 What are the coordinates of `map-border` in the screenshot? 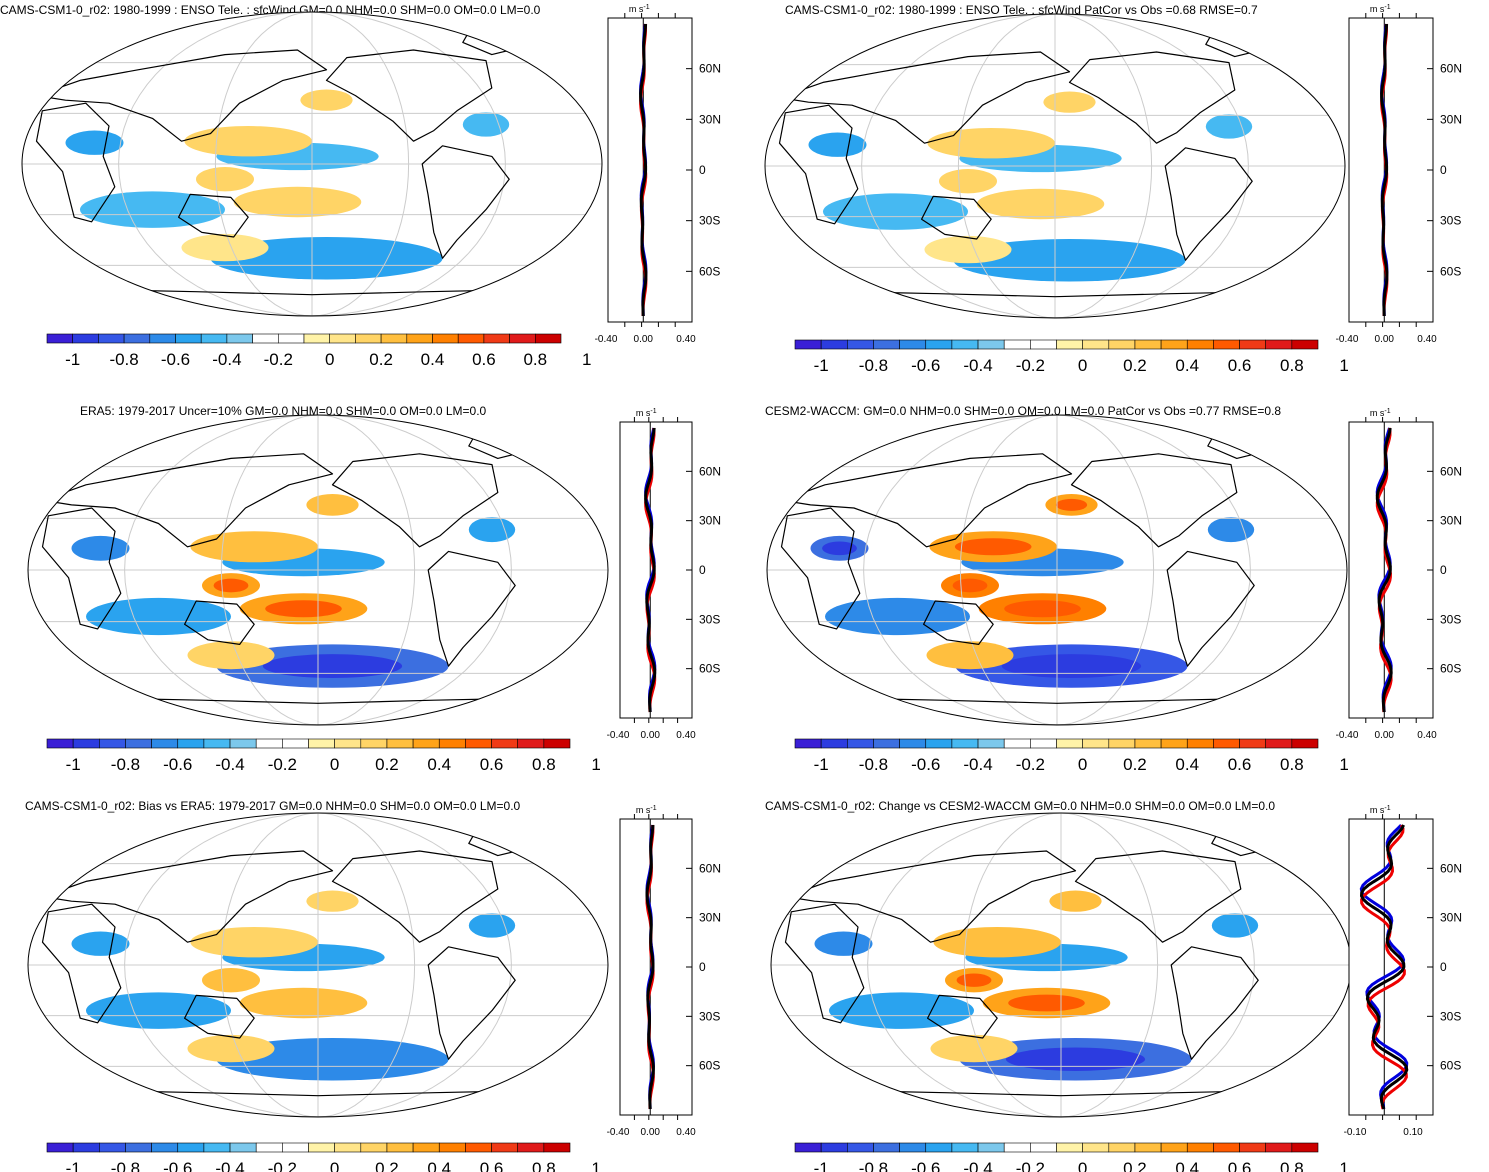 It's located at (318, 570).